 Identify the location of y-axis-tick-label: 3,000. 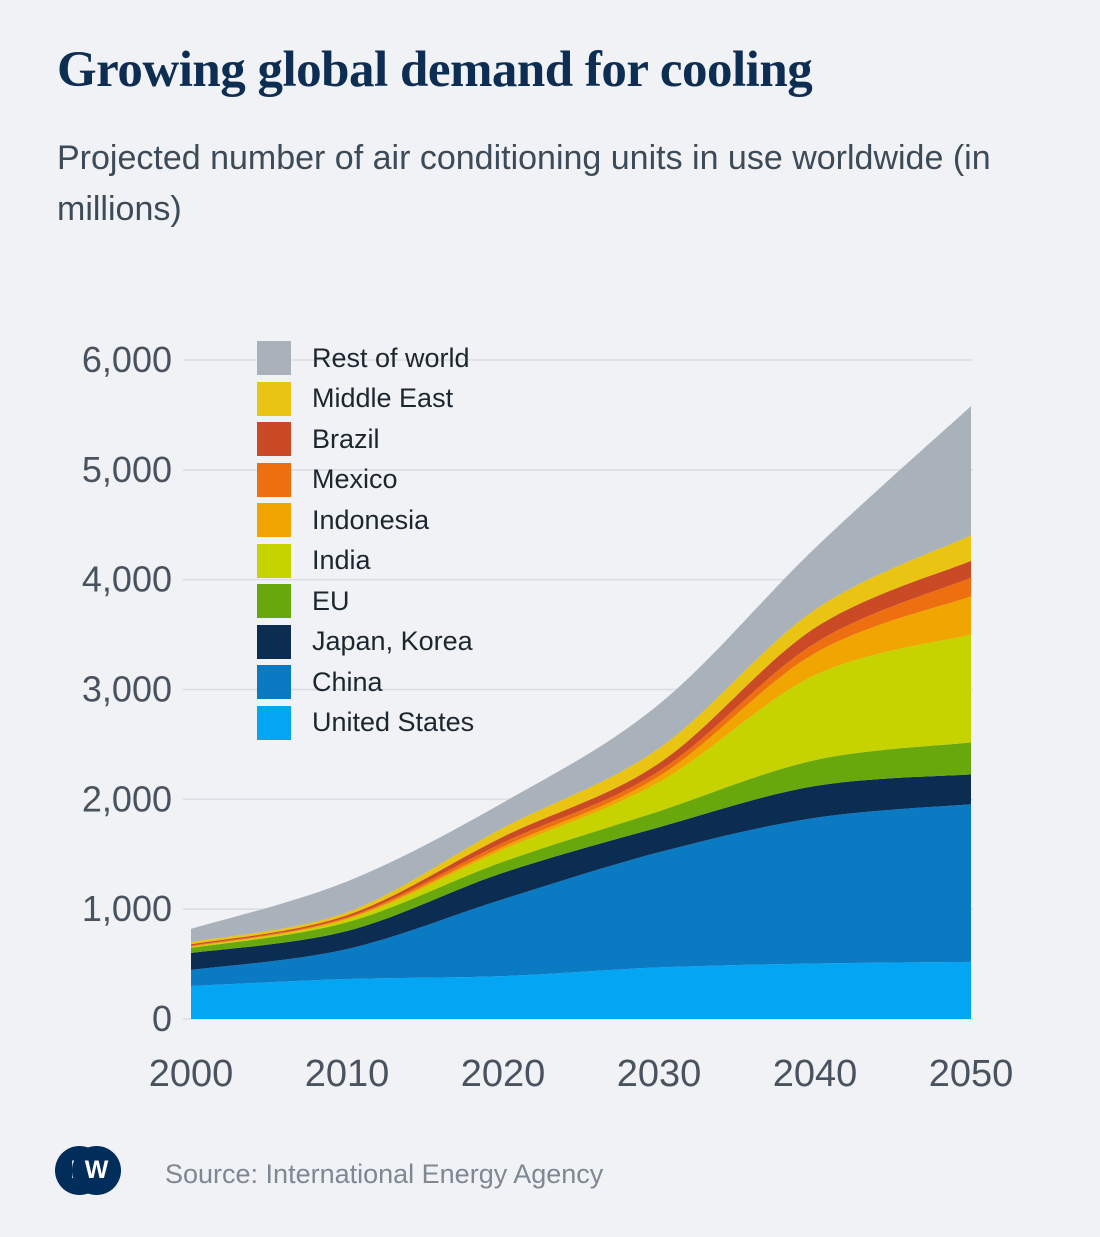
(127, 689).